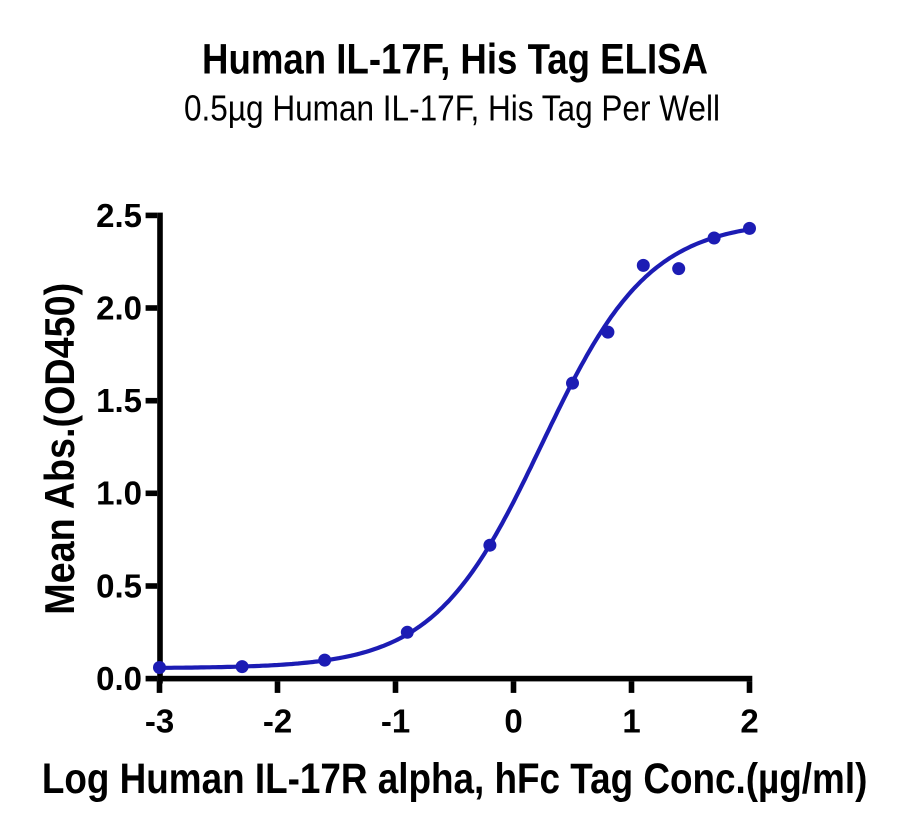  Describe the element at coordinates (277, 721) in the screenshot. I see `svg-text: -2` at that location.